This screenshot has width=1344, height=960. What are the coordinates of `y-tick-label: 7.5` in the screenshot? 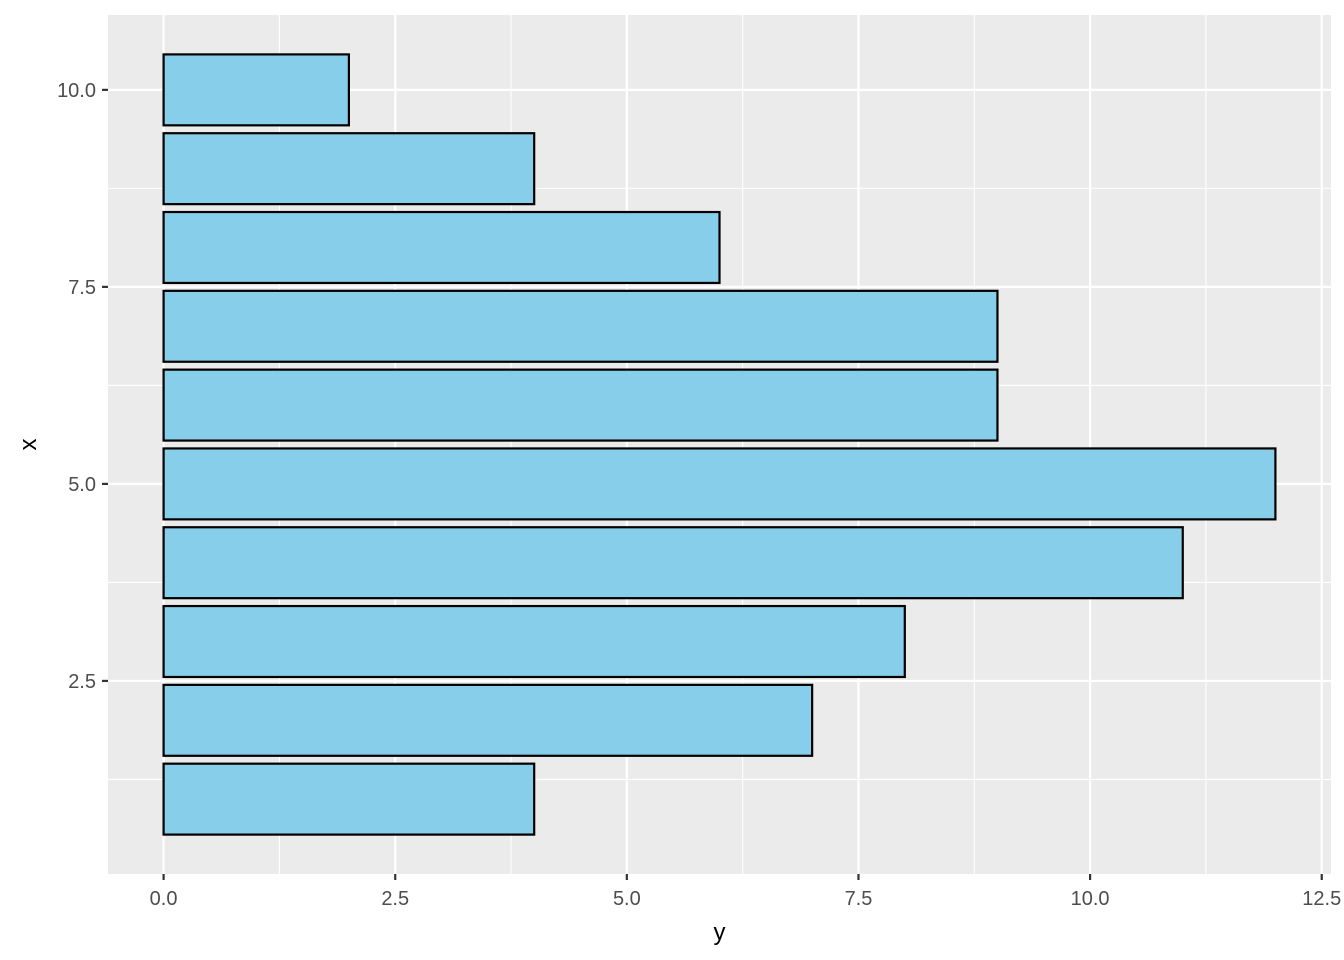 It's located at (82, 288).